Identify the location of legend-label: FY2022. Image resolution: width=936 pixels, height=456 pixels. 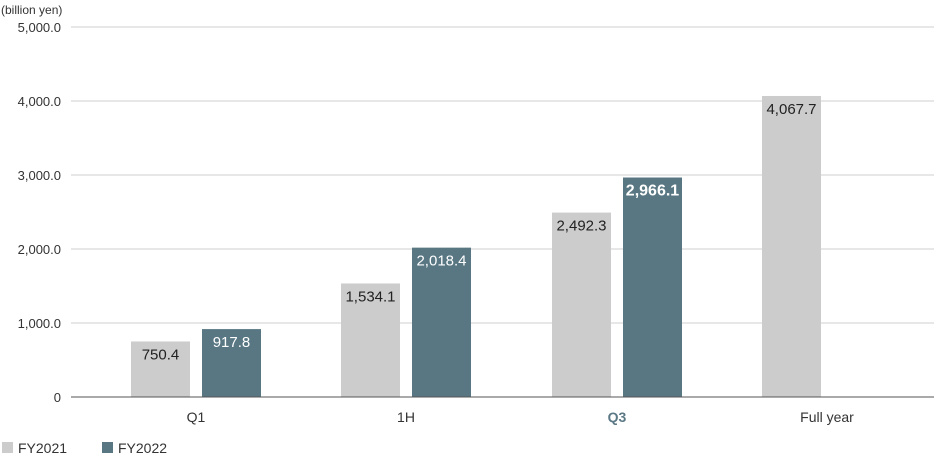
(142, 448).